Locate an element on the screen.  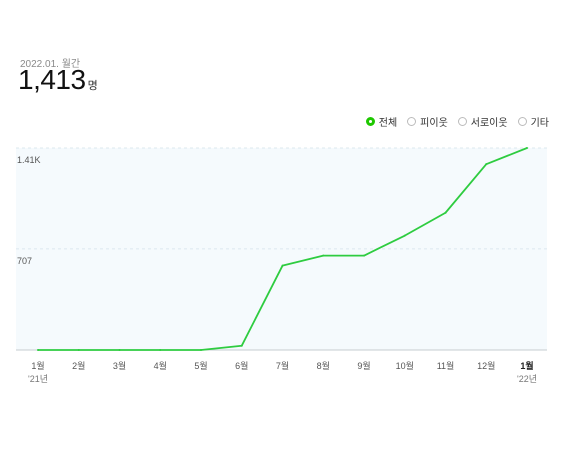
visitor-total-value: 1,413 is located at coordinates (52, 79).